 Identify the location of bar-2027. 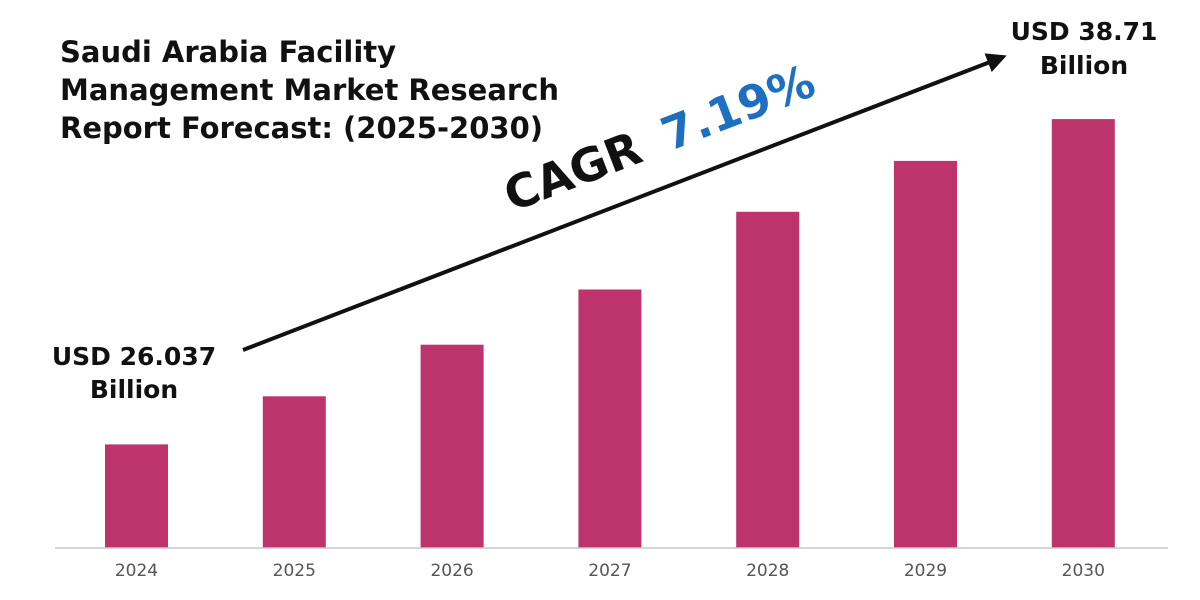
(610, 418).